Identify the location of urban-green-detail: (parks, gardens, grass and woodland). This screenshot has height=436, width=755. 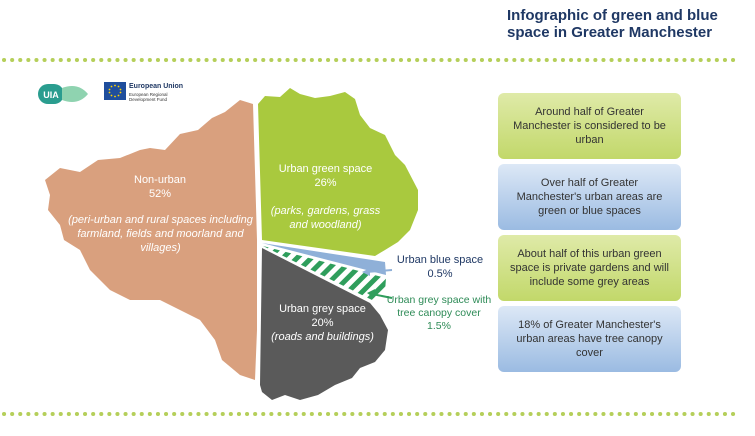
(325, 218).